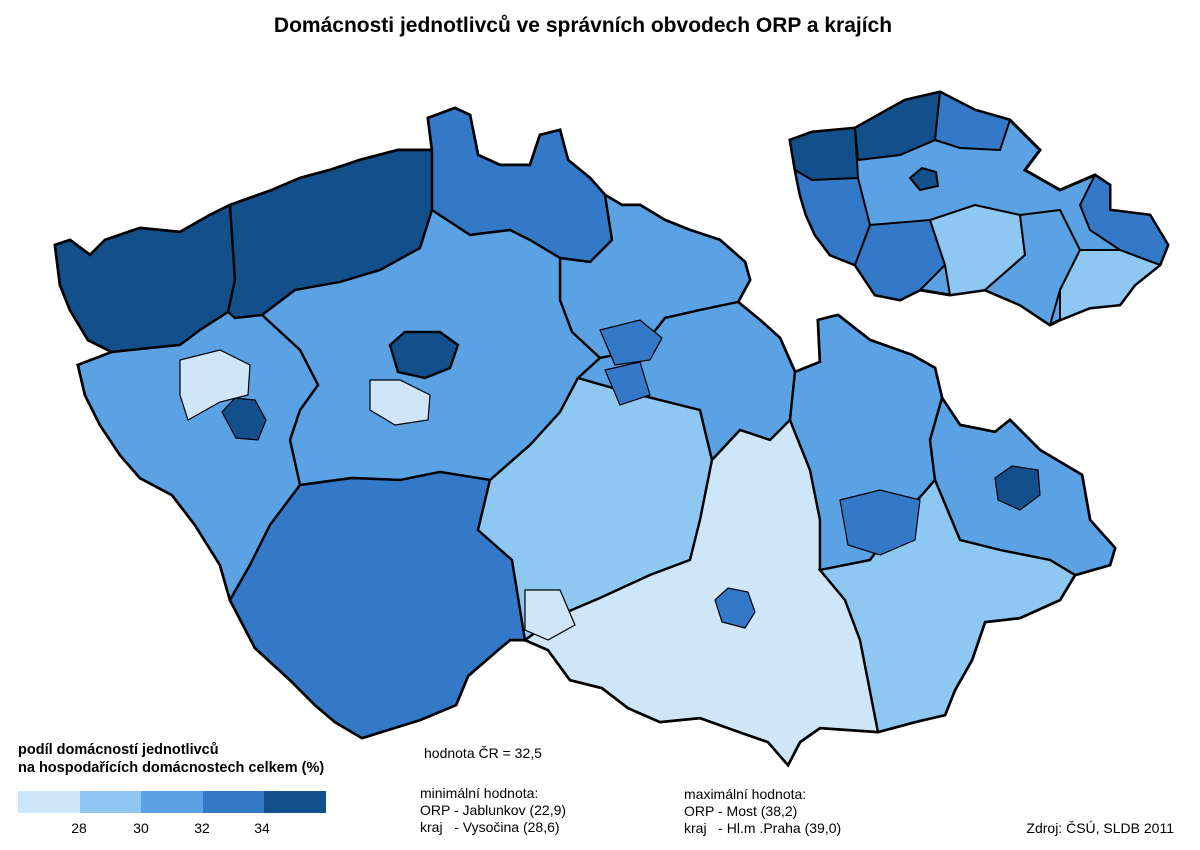 This screenshot has width=1200, height=850. Describe the element at coordinates (490, 827) in the screenshot. I see `min-kraj: kraj - Vysočina (28,6)` at that location.